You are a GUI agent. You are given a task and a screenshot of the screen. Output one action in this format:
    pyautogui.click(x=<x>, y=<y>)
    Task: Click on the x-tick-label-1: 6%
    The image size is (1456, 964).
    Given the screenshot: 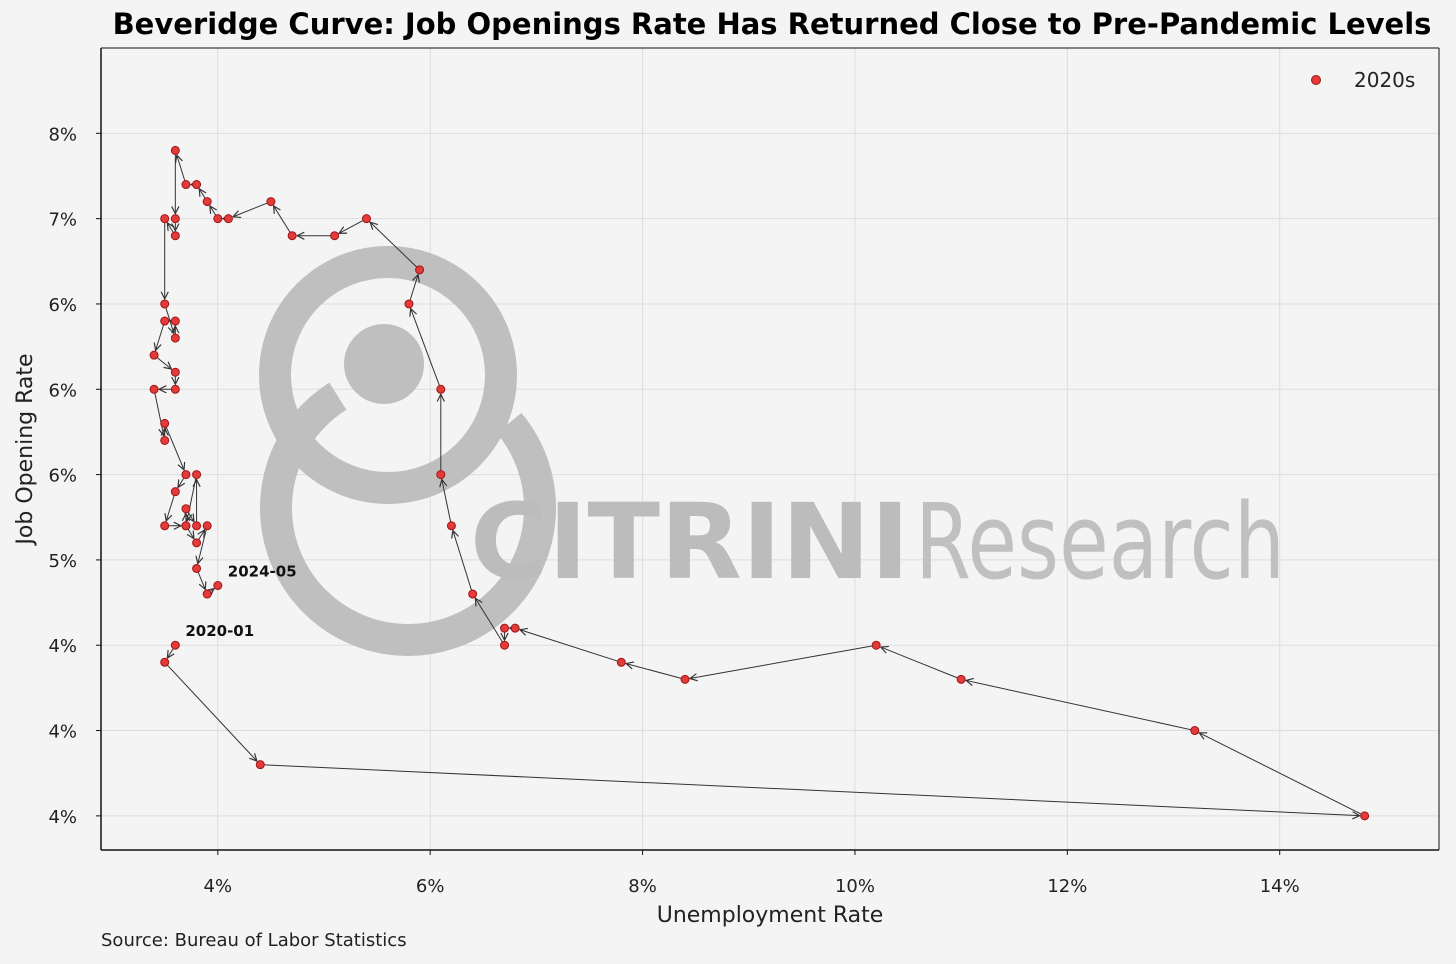 What is the action you would take?
    pyautogui.click(x=430, y=886)
    